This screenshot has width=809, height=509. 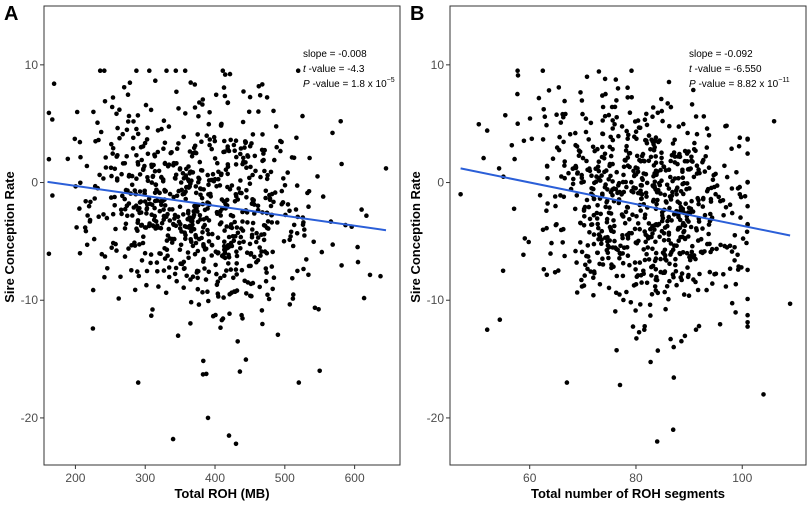 What do you see at coordinates (691, 69) in the screenshot?
I see `panel-b-t-symbol: t` at bounding box center [691, 69].